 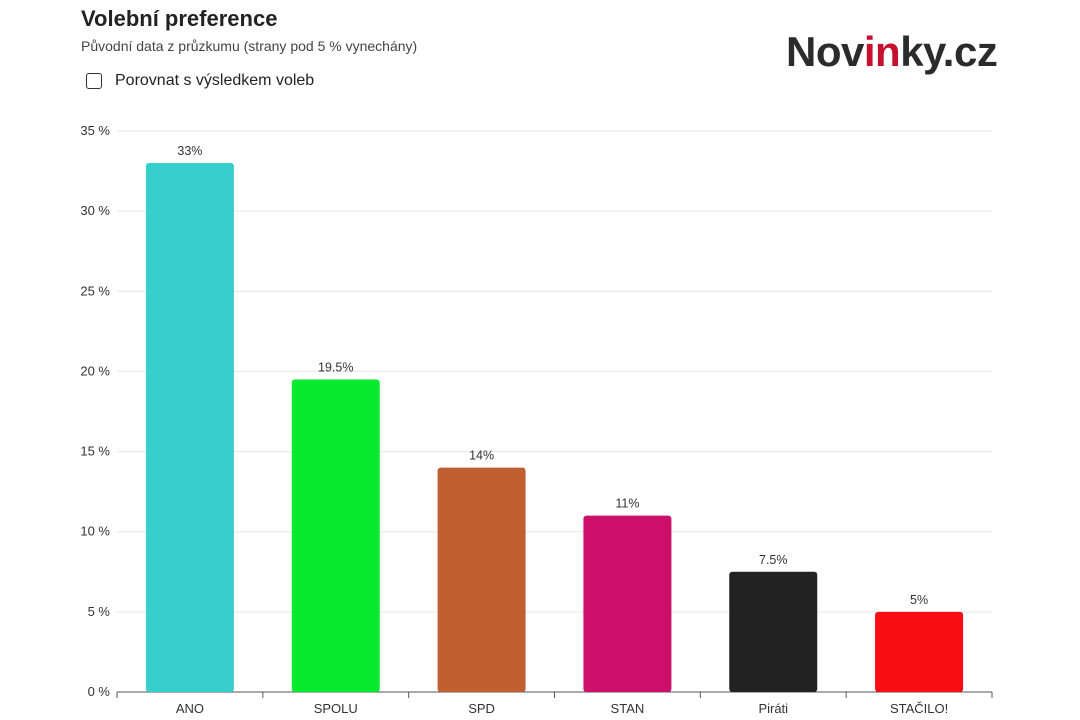 What do you see at coordinates (481, 579) in the screenshot?
I see `bar-spd` at bounding box center [481, 579].